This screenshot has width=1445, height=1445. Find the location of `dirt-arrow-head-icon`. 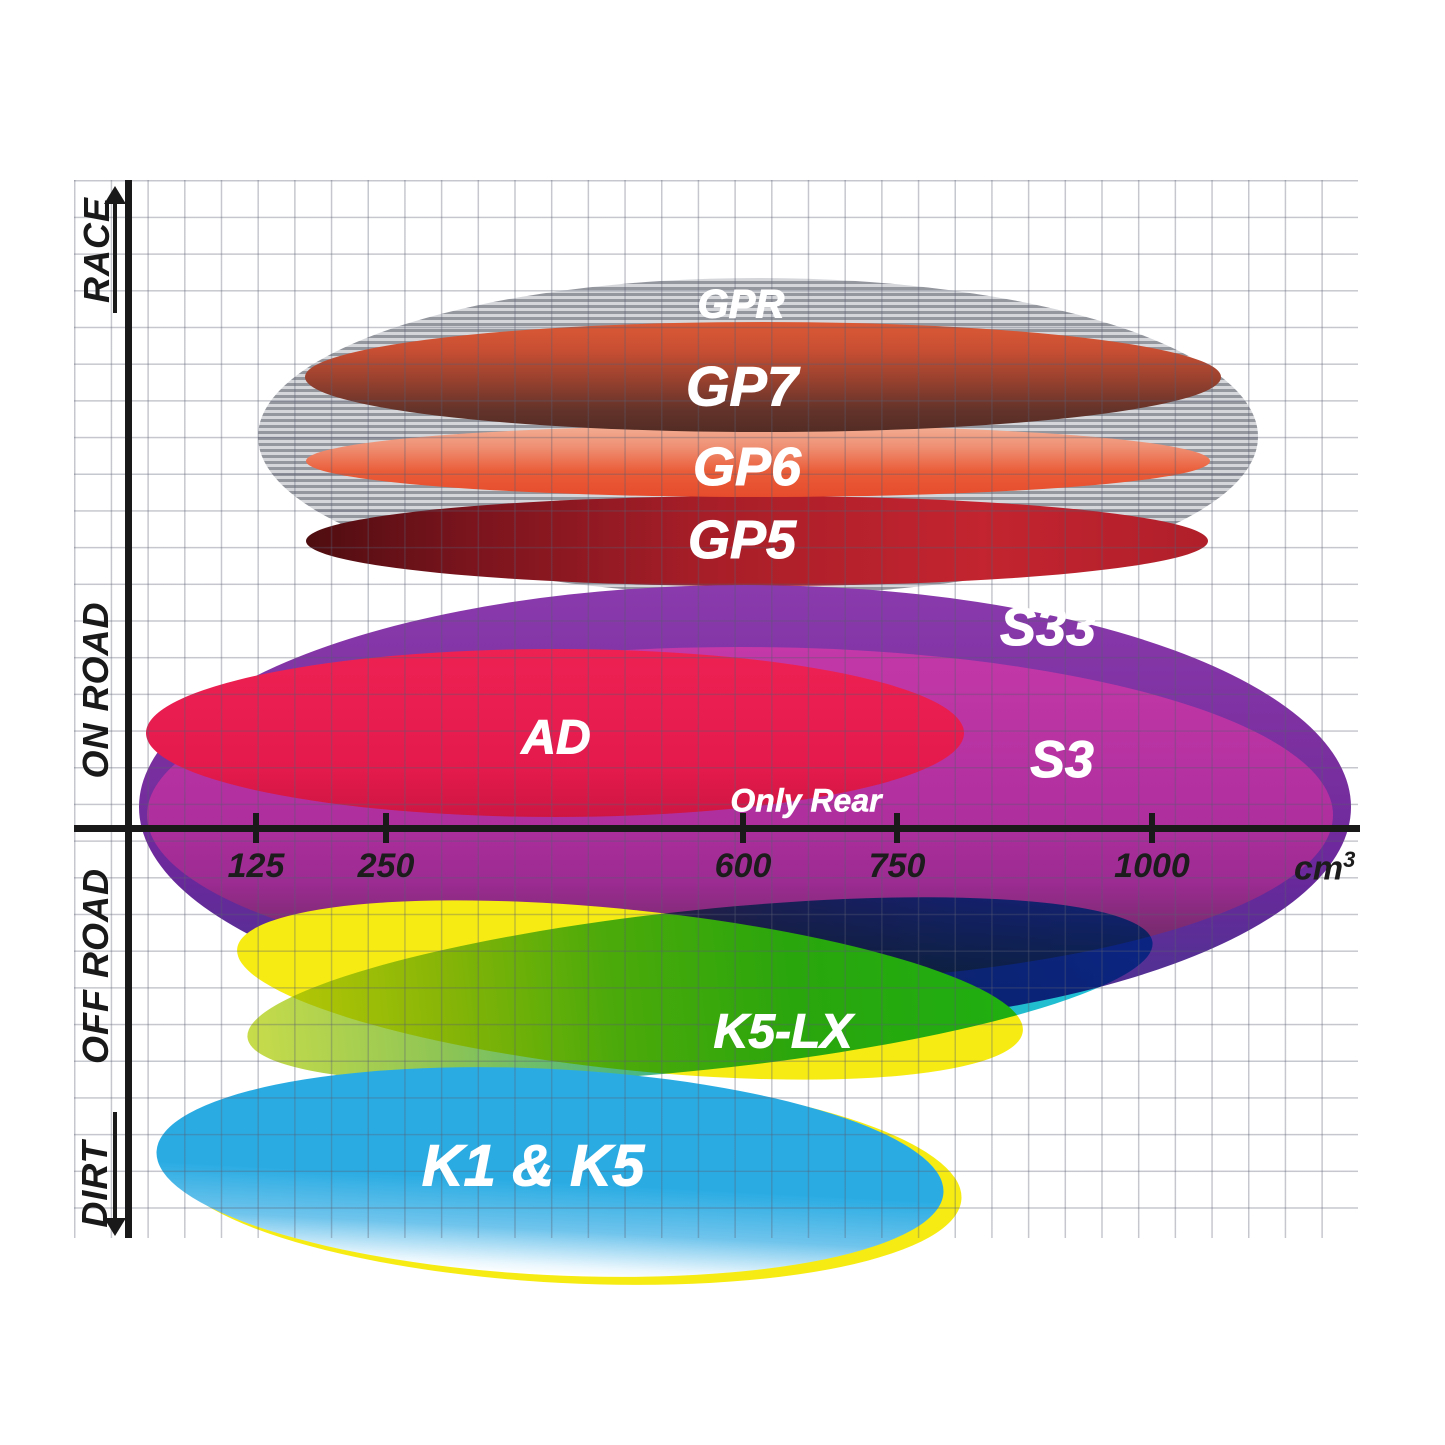

dirt-arrow-head-icon is located at coordinates (115, 1227).